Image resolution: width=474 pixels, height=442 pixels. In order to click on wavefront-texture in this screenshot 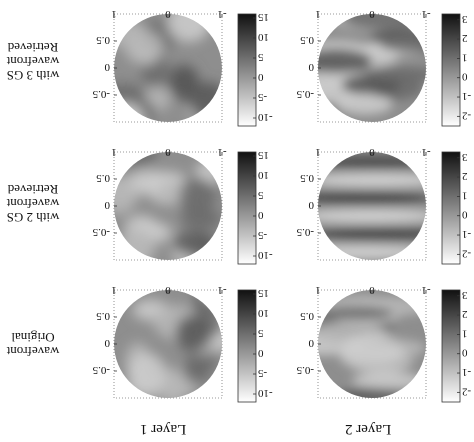, I will do `click(372, 64)`.